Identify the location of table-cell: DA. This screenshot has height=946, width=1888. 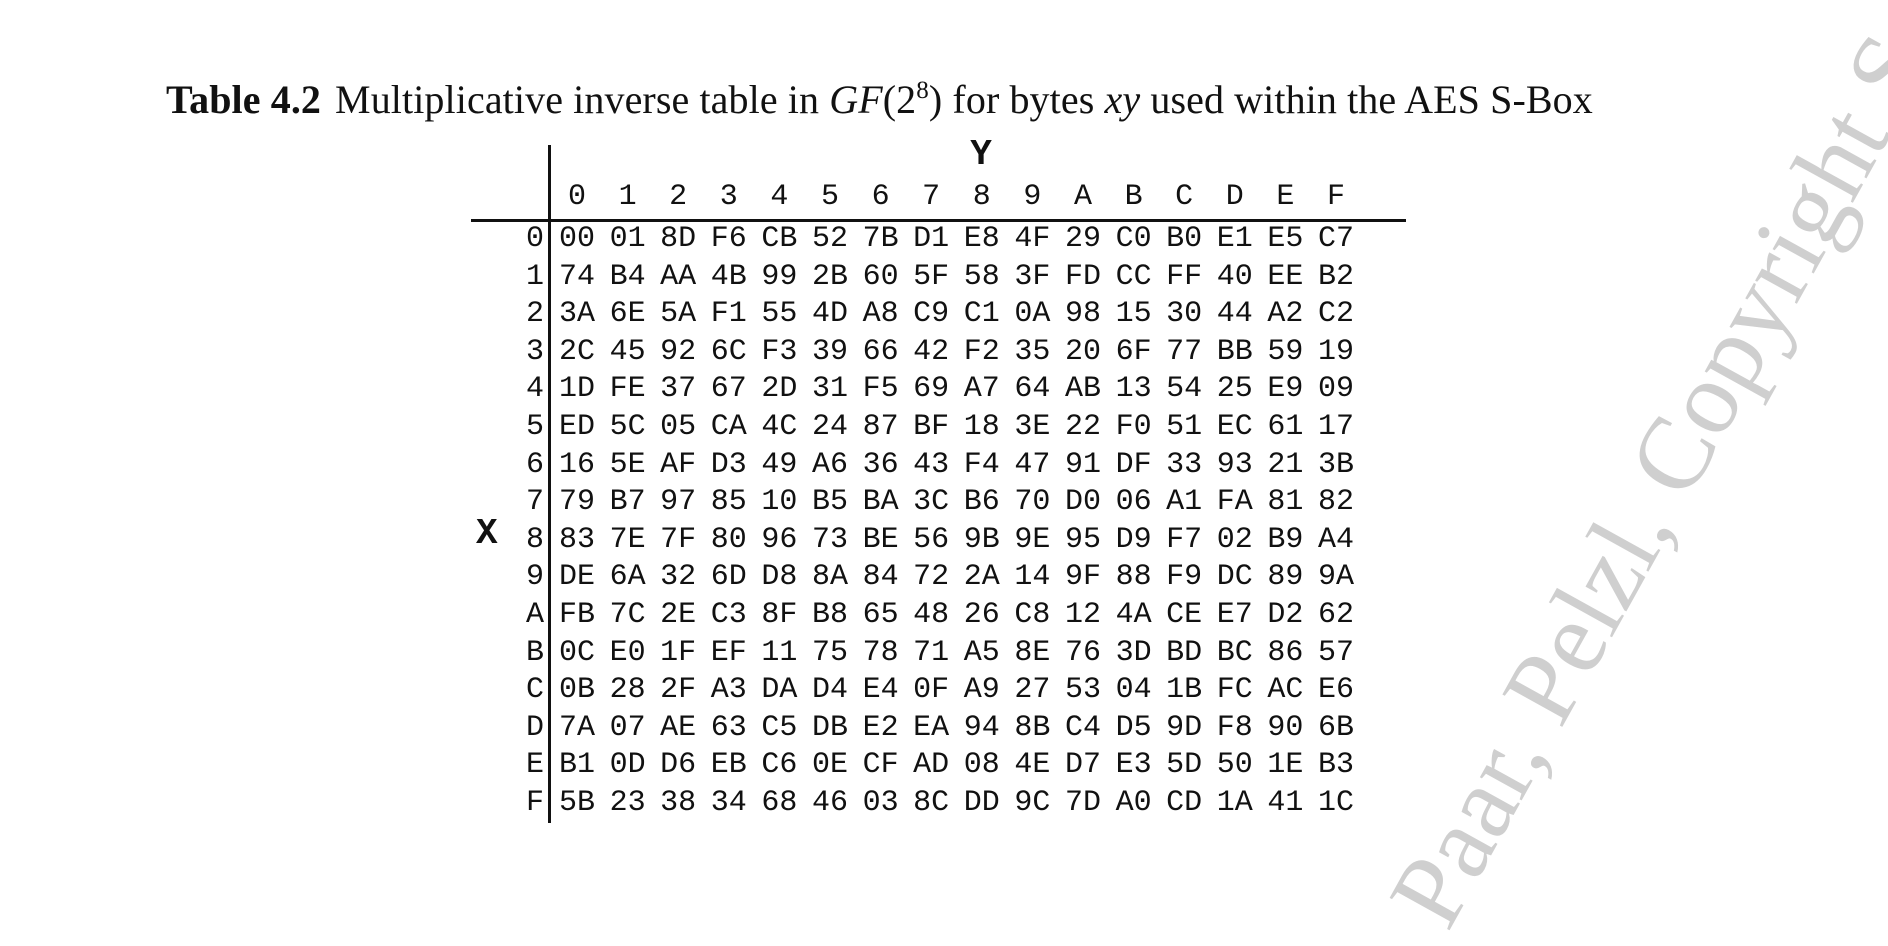
(779, 690).